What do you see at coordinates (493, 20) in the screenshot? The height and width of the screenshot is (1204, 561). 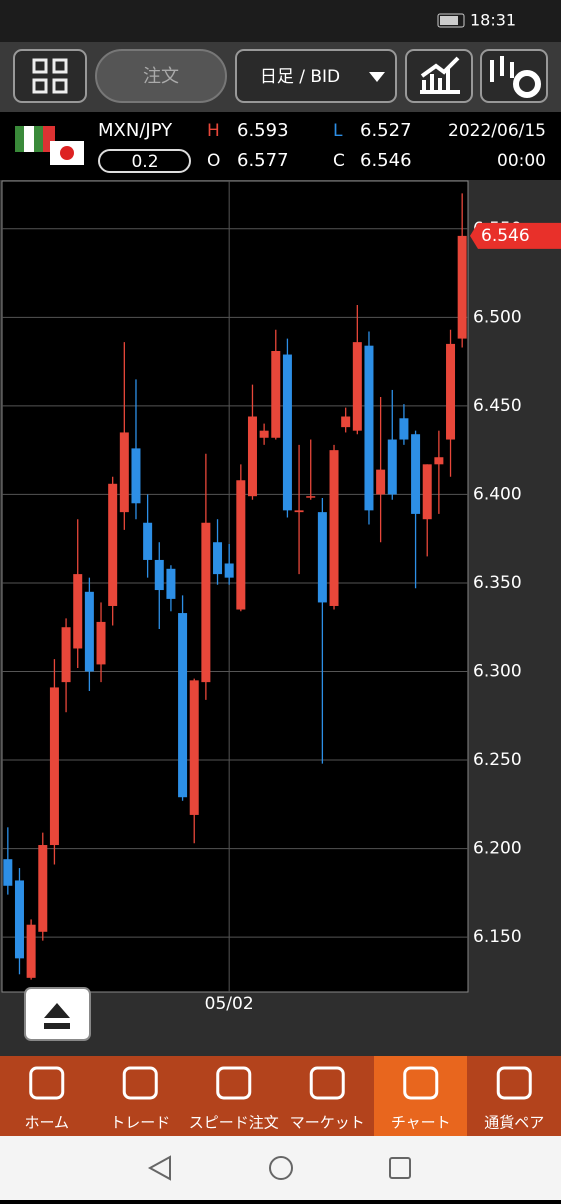 I see `status-time: 18:31` at bounding box center [493, 20].